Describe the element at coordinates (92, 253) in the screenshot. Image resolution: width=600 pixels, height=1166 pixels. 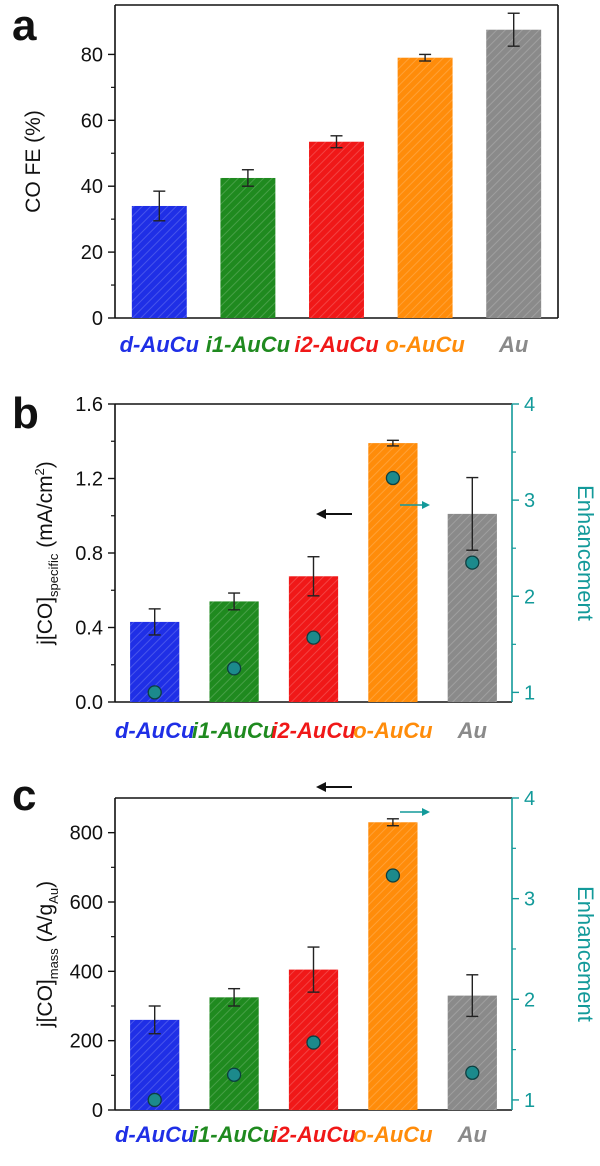
I see `y-tick-label: 20` at that location.